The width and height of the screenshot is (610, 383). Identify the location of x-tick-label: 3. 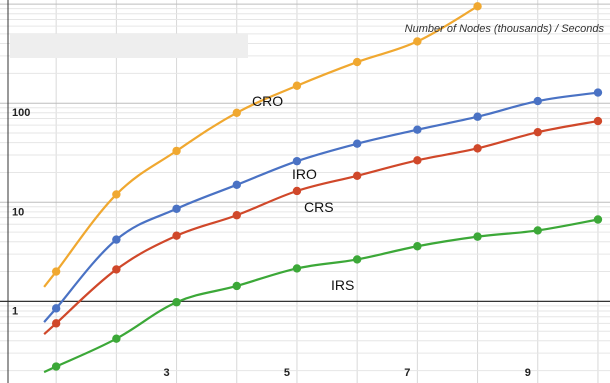
(166, 373).